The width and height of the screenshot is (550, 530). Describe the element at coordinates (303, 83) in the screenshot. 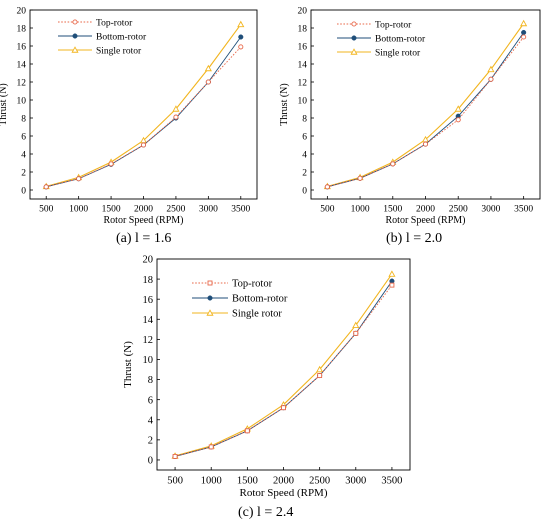

I see `y-tick-label: 12` at that location.